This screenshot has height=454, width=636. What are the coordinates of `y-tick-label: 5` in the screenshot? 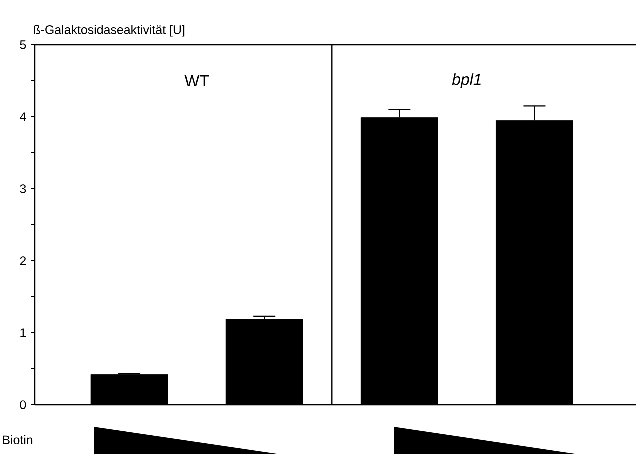 It's located at (23, 45).